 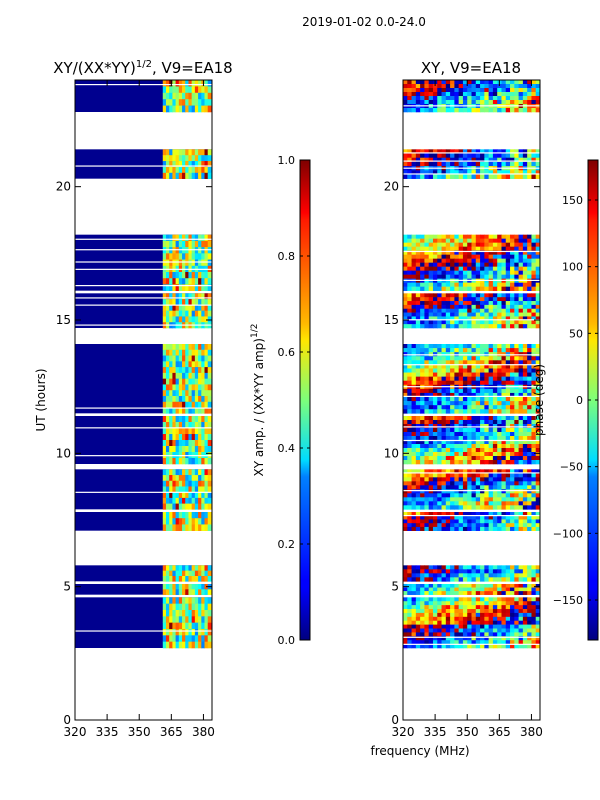 I want to click on phase-ytick-label: 15, so click(x=391, y=320).